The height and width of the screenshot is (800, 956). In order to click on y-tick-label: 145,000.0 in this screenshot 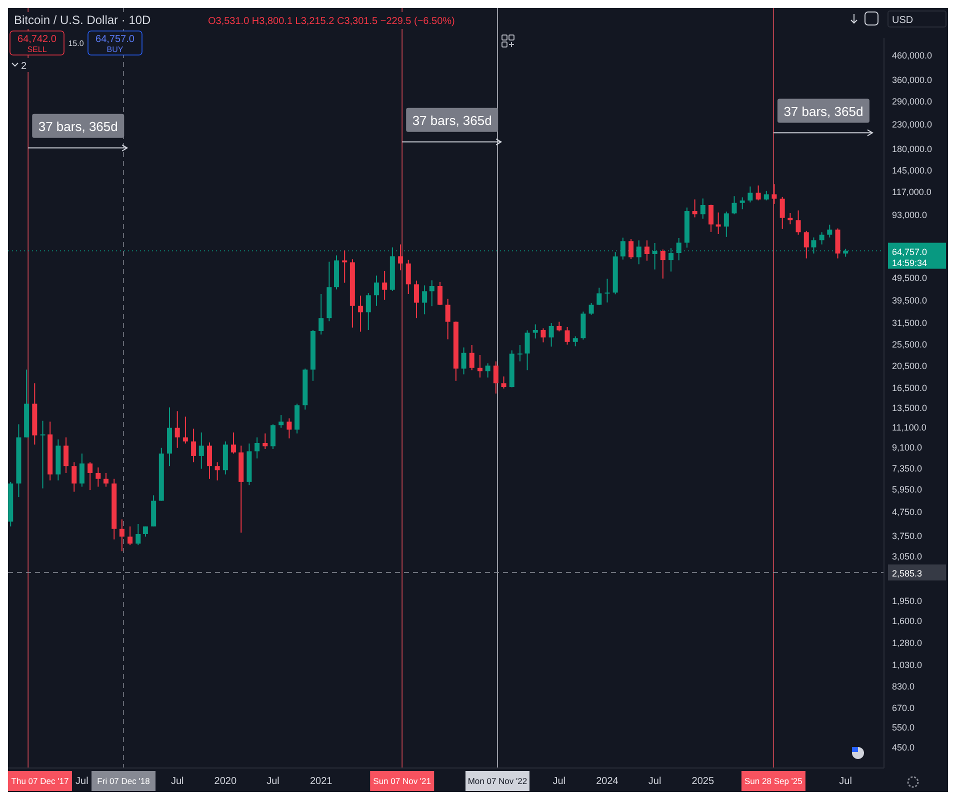, I will do `click(912, 171)`.